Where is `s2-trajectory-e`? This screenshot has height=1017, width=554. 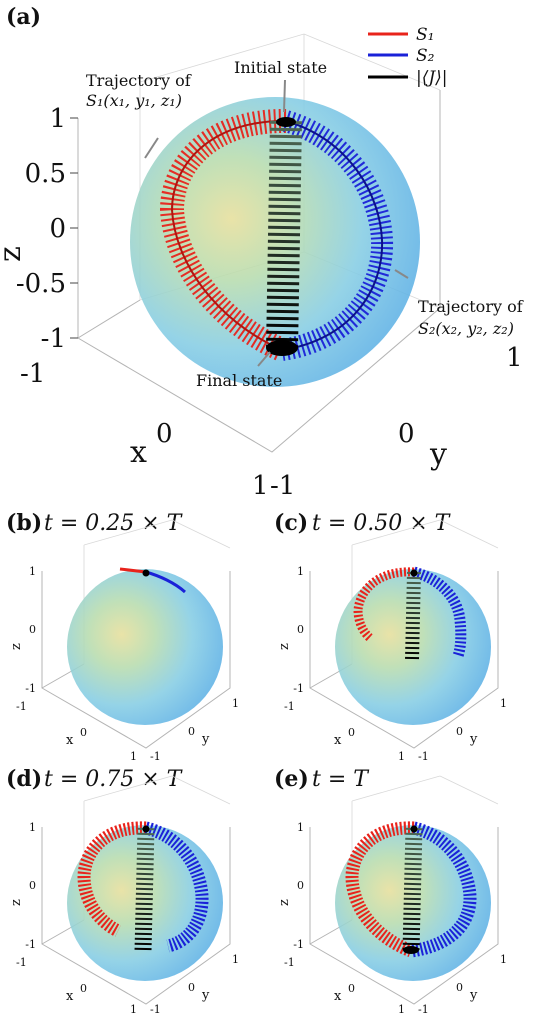 s2-trajectory-e is located at coordinates (443, 889).